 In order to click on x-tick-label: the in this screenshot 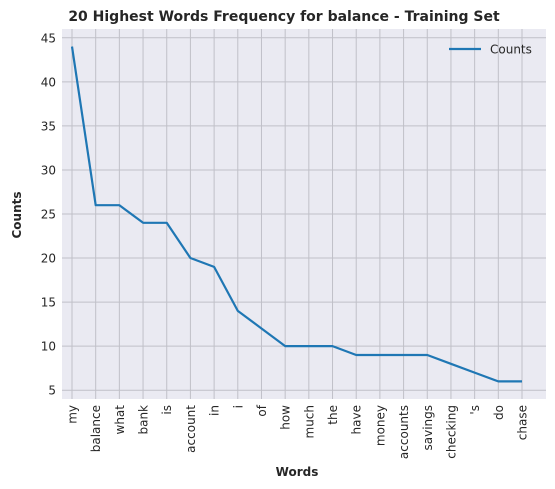, I will do `click(333, 415)`.